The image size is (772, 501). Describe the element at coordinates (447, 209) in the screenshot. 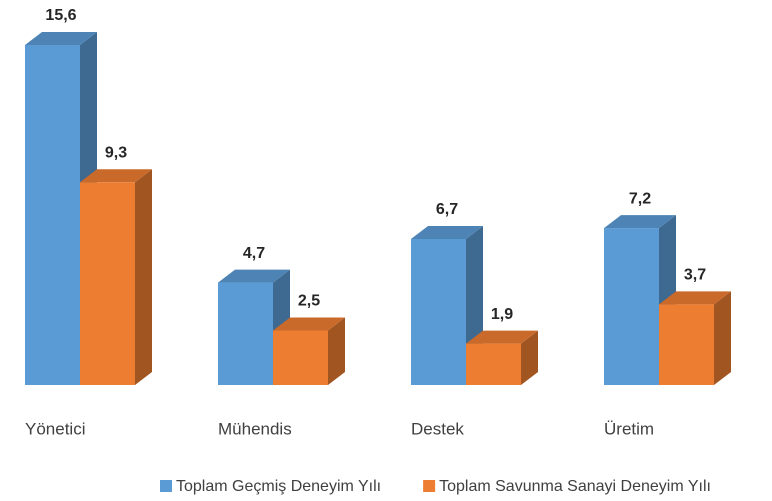

I see `value-label: 6,7` at that location.